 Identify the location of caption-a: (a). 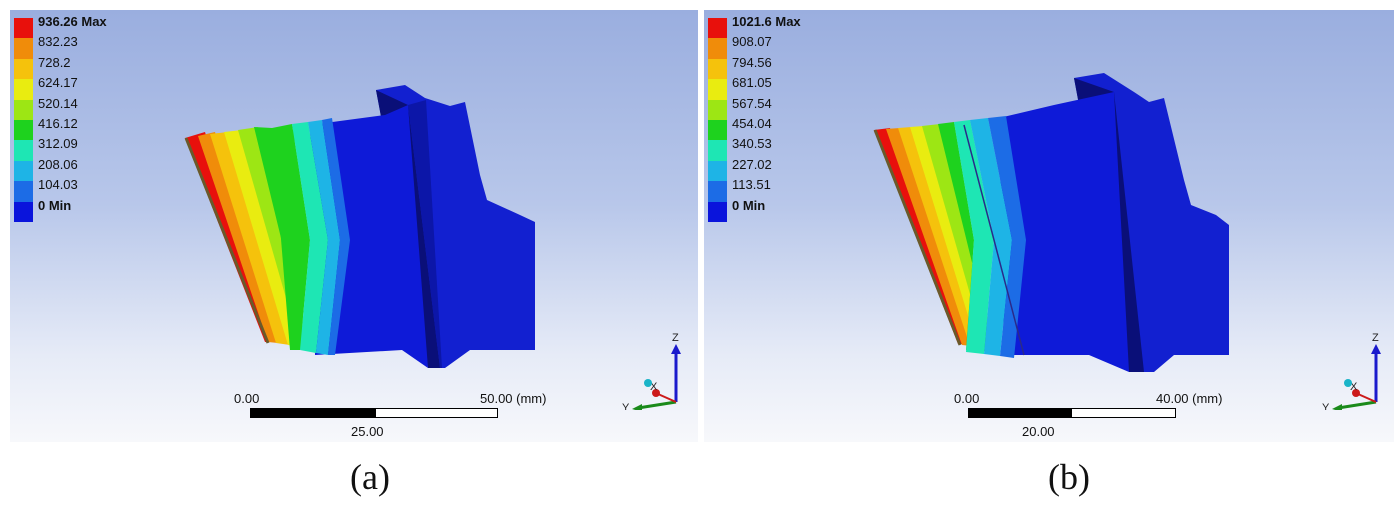
(370, 477).